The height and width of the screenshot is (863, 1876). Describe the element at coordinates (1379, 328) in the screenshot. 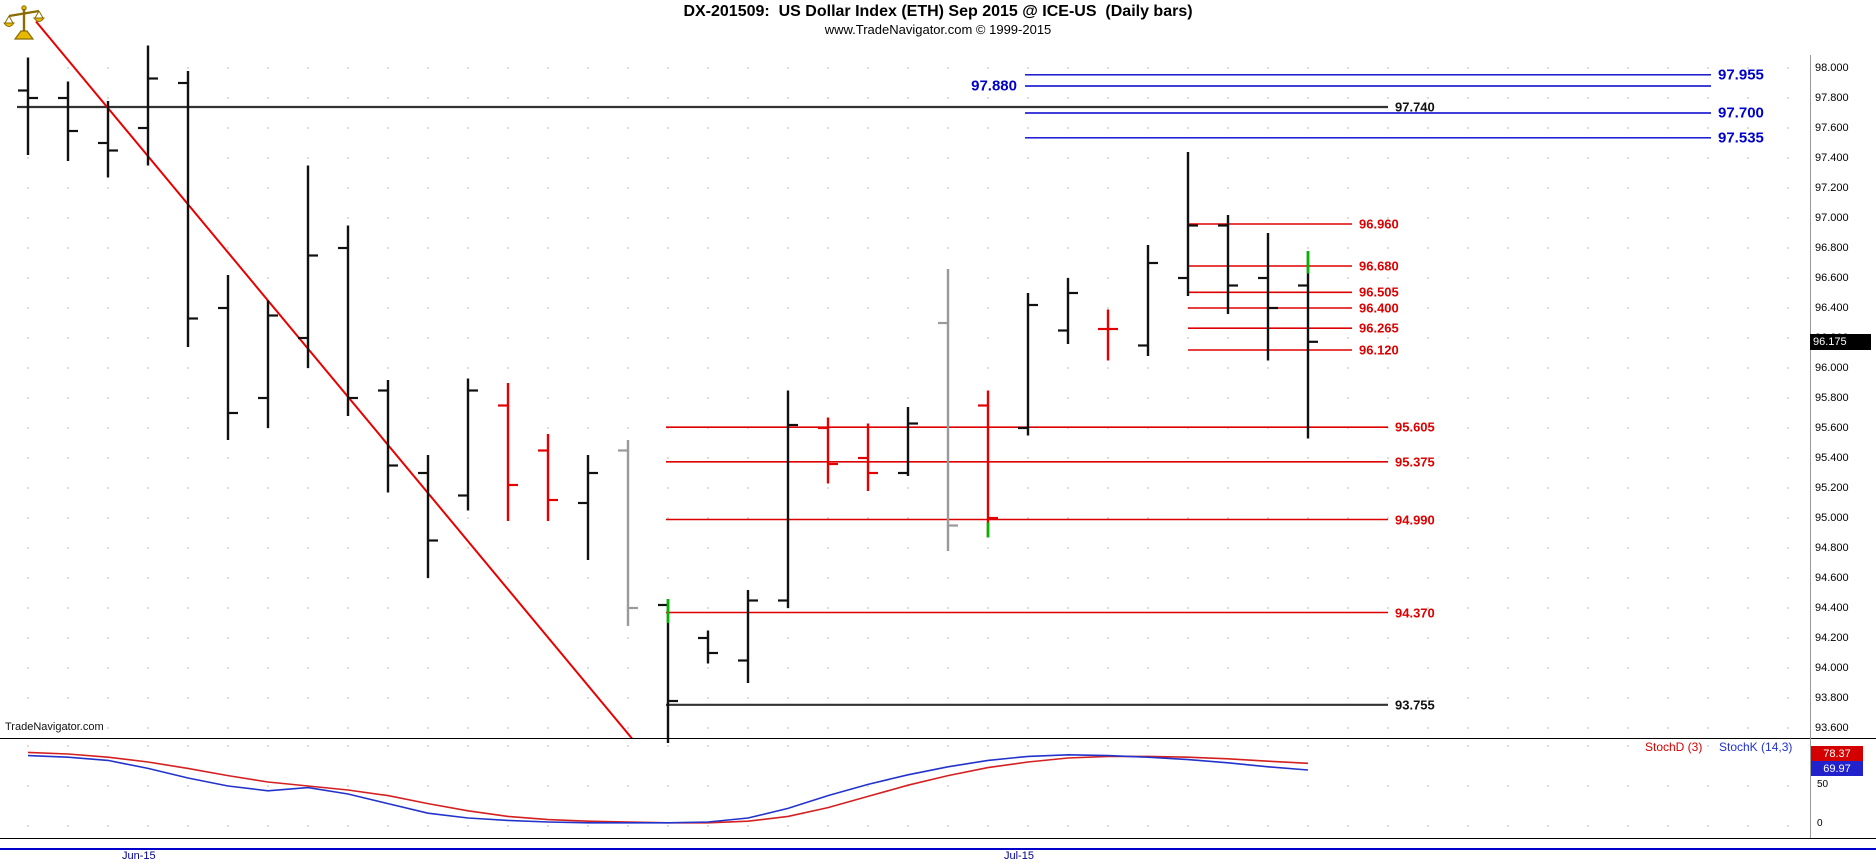

I see `level-label-96.265: 96.265` at that location.